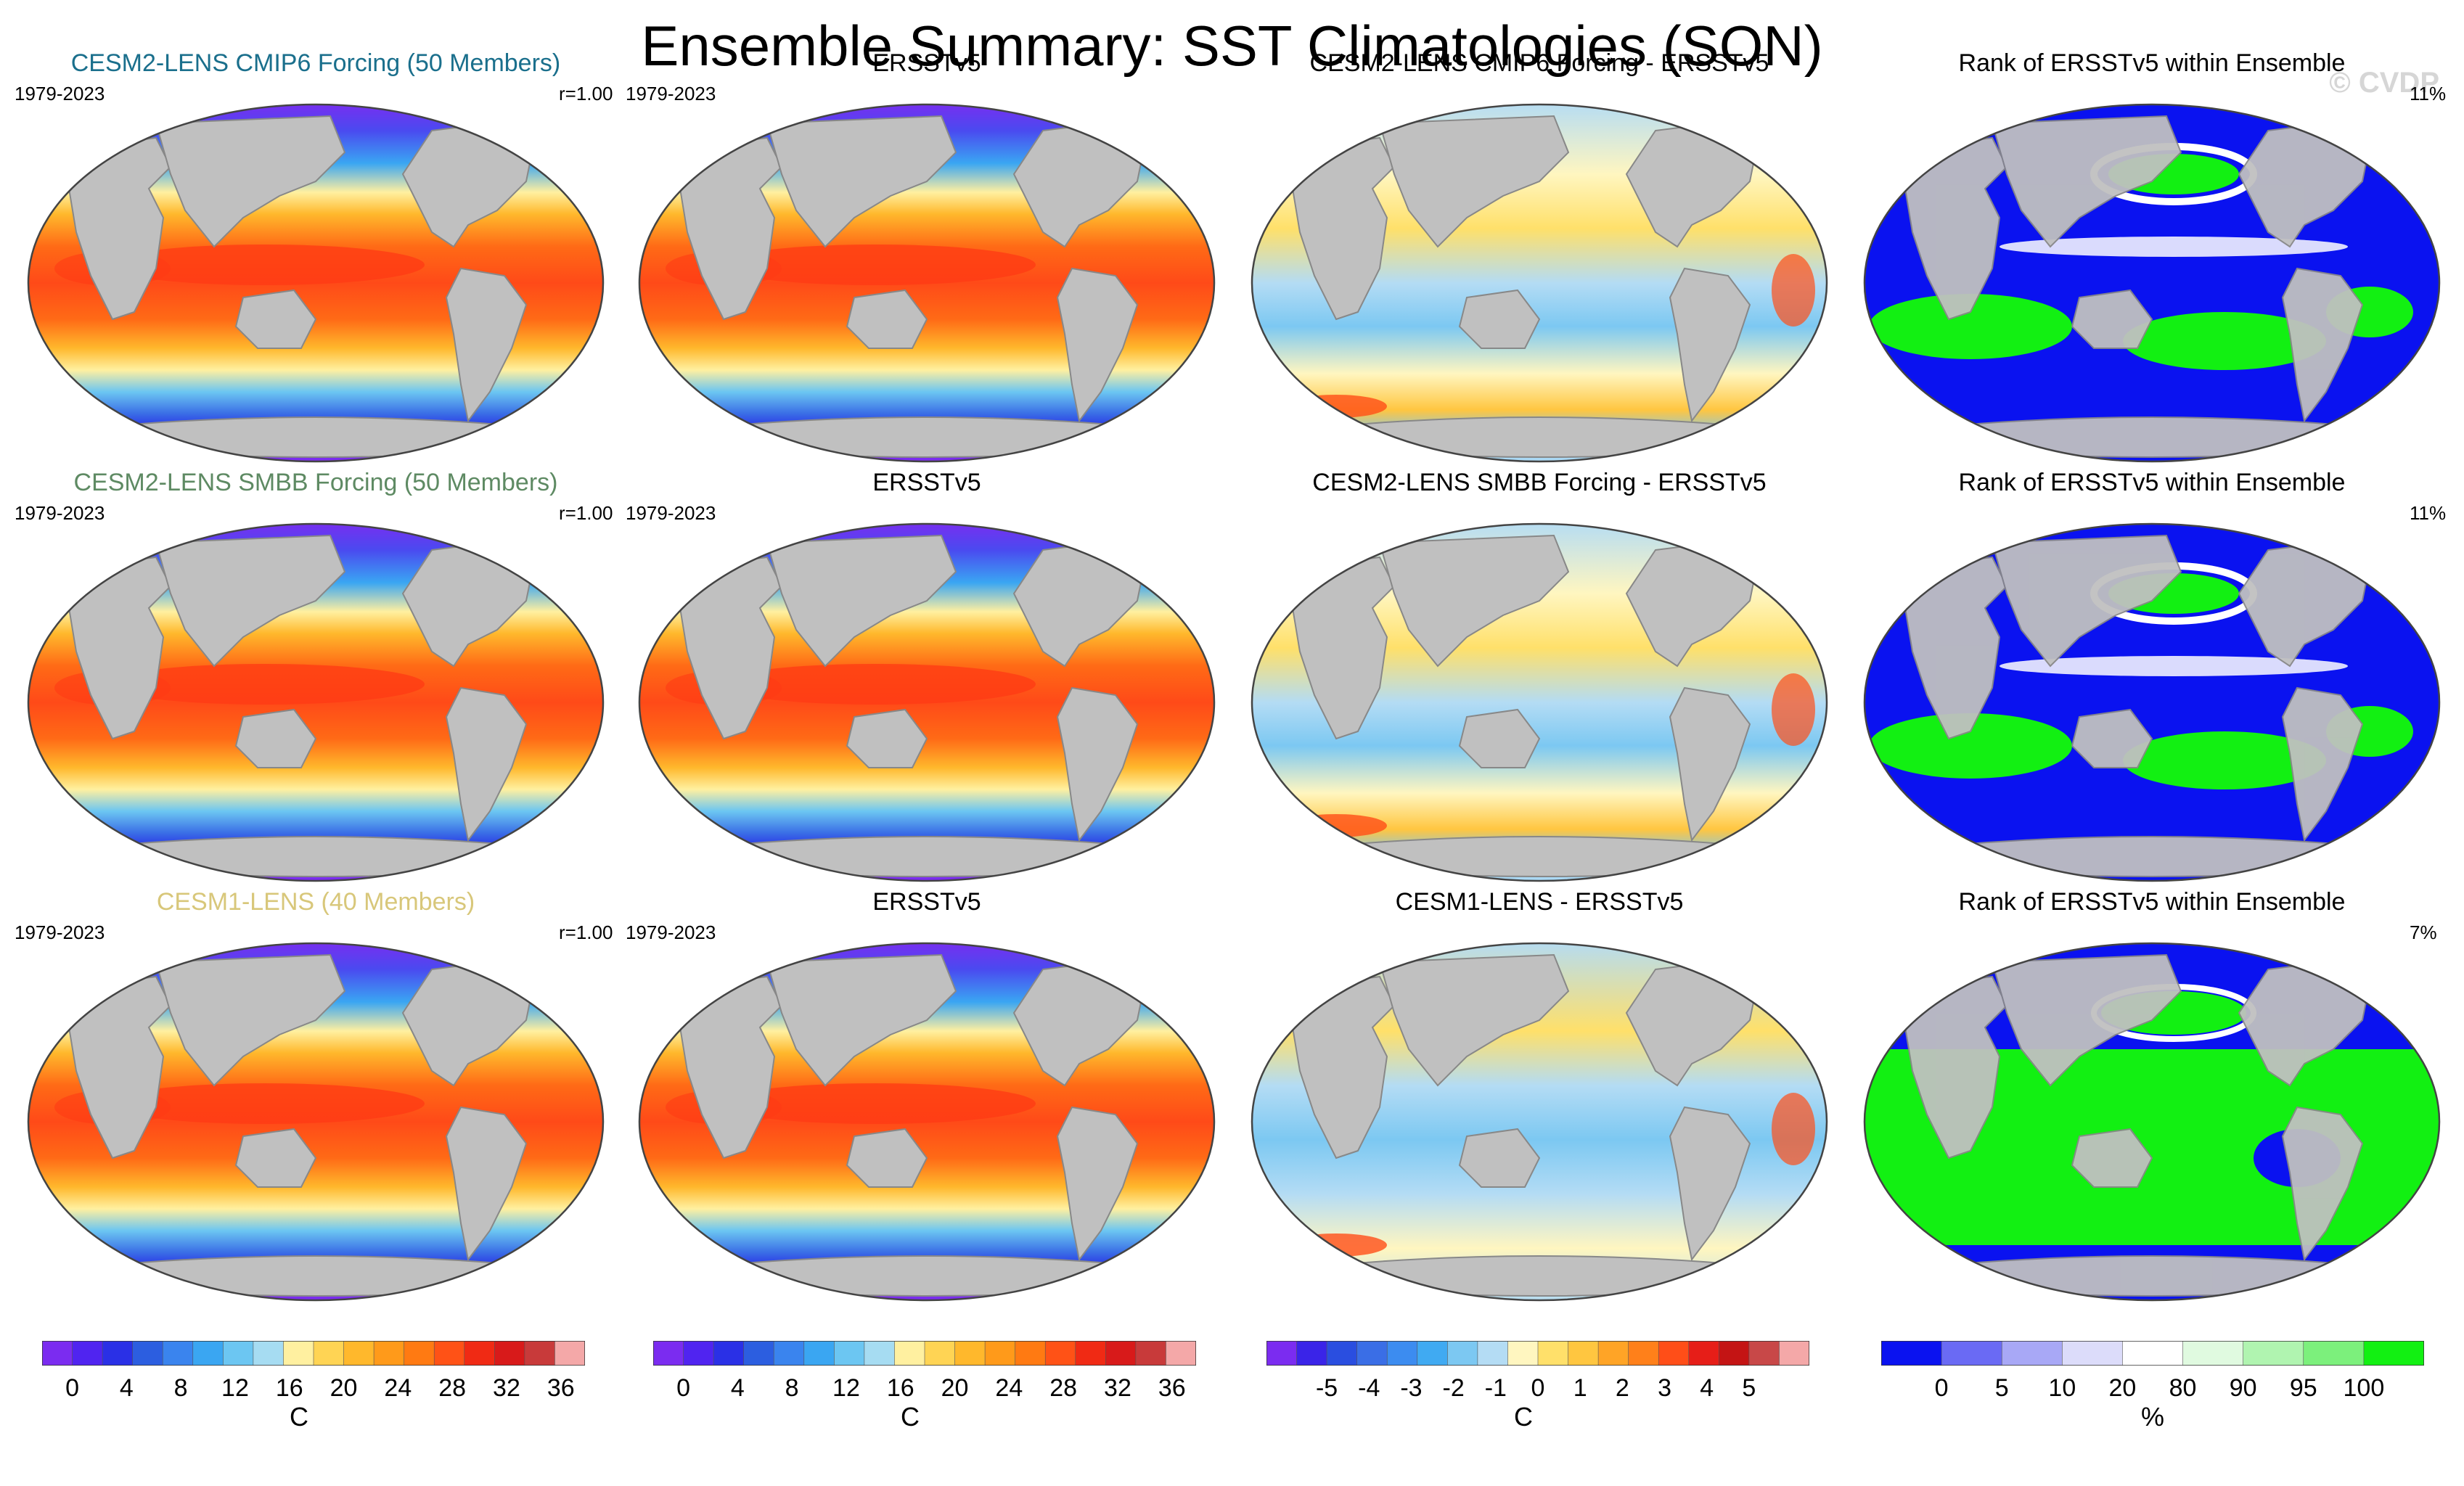 The image size is (2464, 1486). What do you see at coordinates (2152, 902) in the screenshot?
I see `rank-panel-title: Rank of ERSSTv5 within Ensemble` at bounding box center [2152, 902].